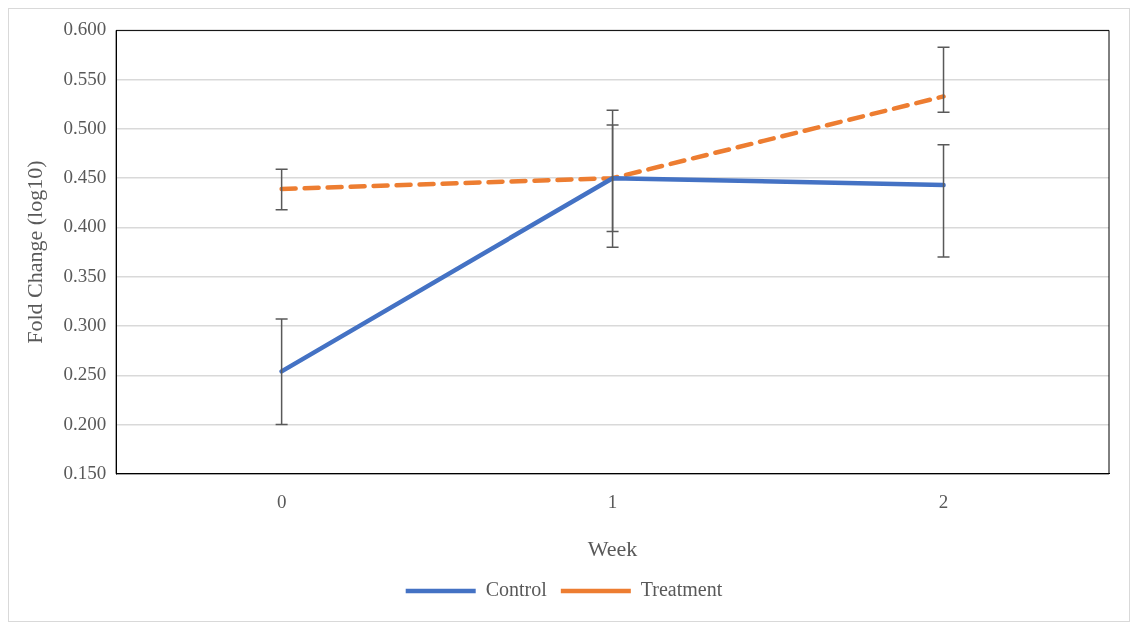 The image size is (1137, 629). I want to click on y-tick-label: 0.450, so click(85, 177).